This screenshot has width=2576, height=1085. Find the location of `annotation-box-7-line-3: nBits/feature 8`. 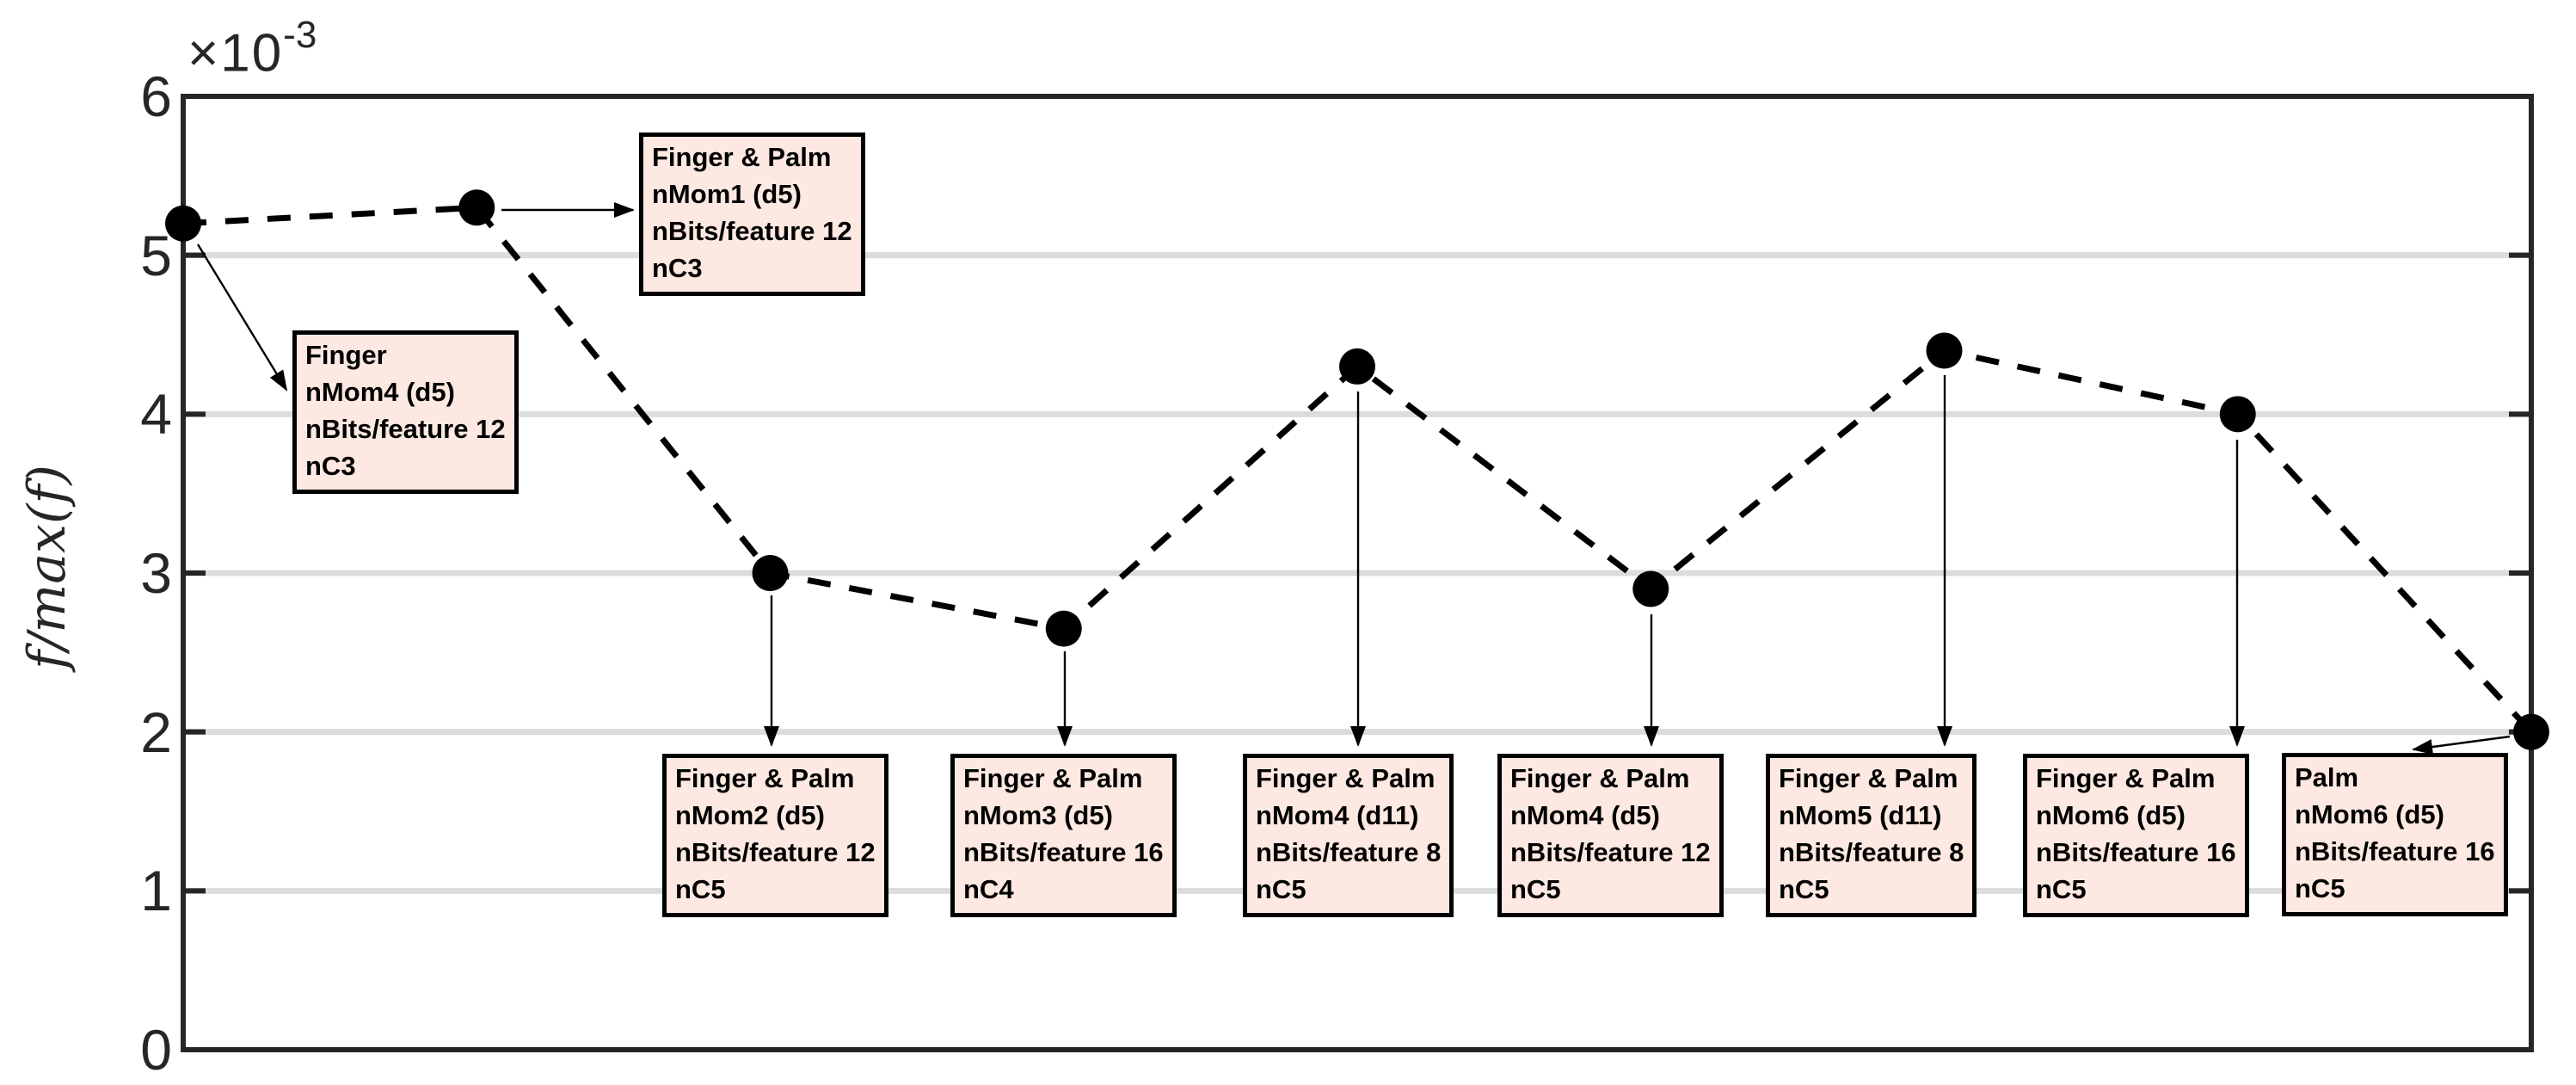

annotation-box-7-line-3: nBits/feature 8 is located at coordinates (1872, 852).